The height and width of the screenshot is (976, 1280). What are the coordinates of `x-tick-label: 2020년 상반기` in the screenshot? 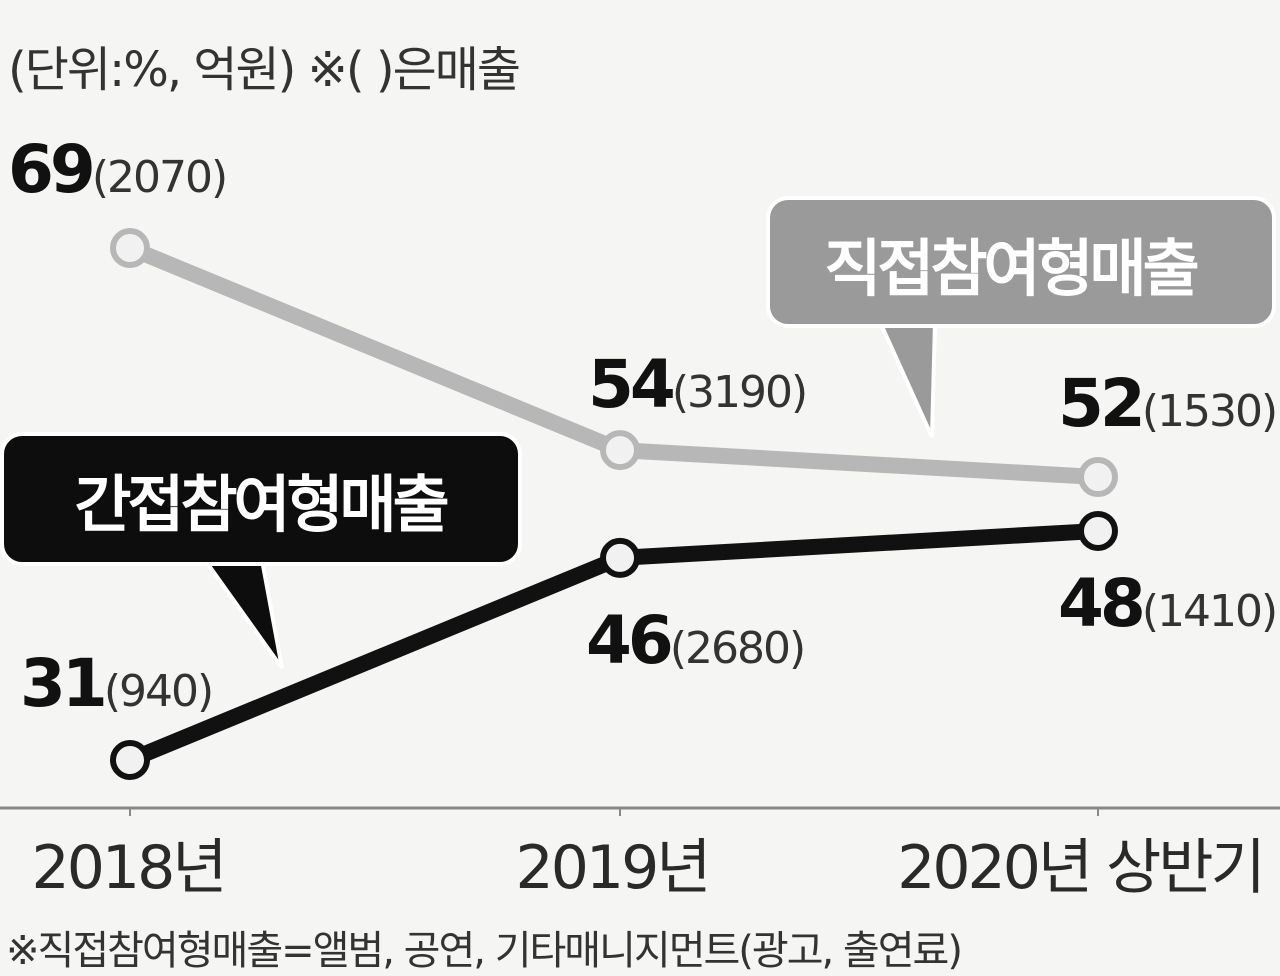 It's located at (1080, 868).